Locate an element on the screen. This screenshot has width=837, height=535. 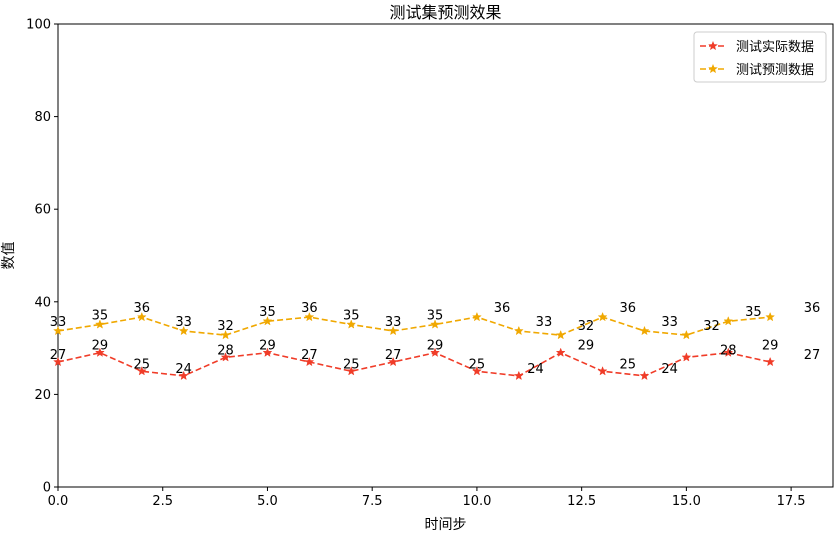
x-tick-label: 2.5 is located at coordinates (162, 501).